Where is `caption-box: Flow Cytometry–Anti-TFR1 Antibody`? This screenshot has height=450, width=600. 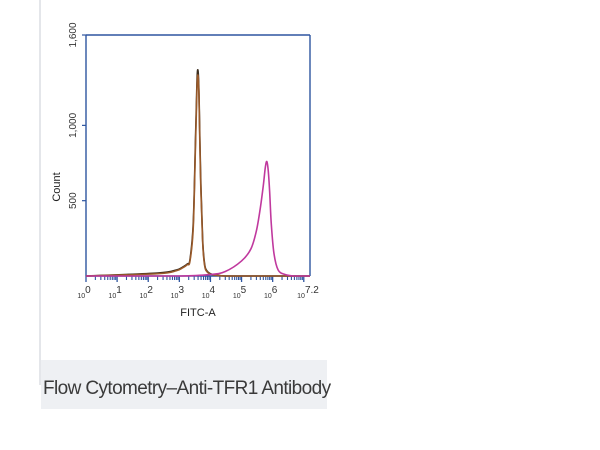
caption-box: Flow Cytometry–Anti-TFR1 Antibody is located at coordinates (186, 384).